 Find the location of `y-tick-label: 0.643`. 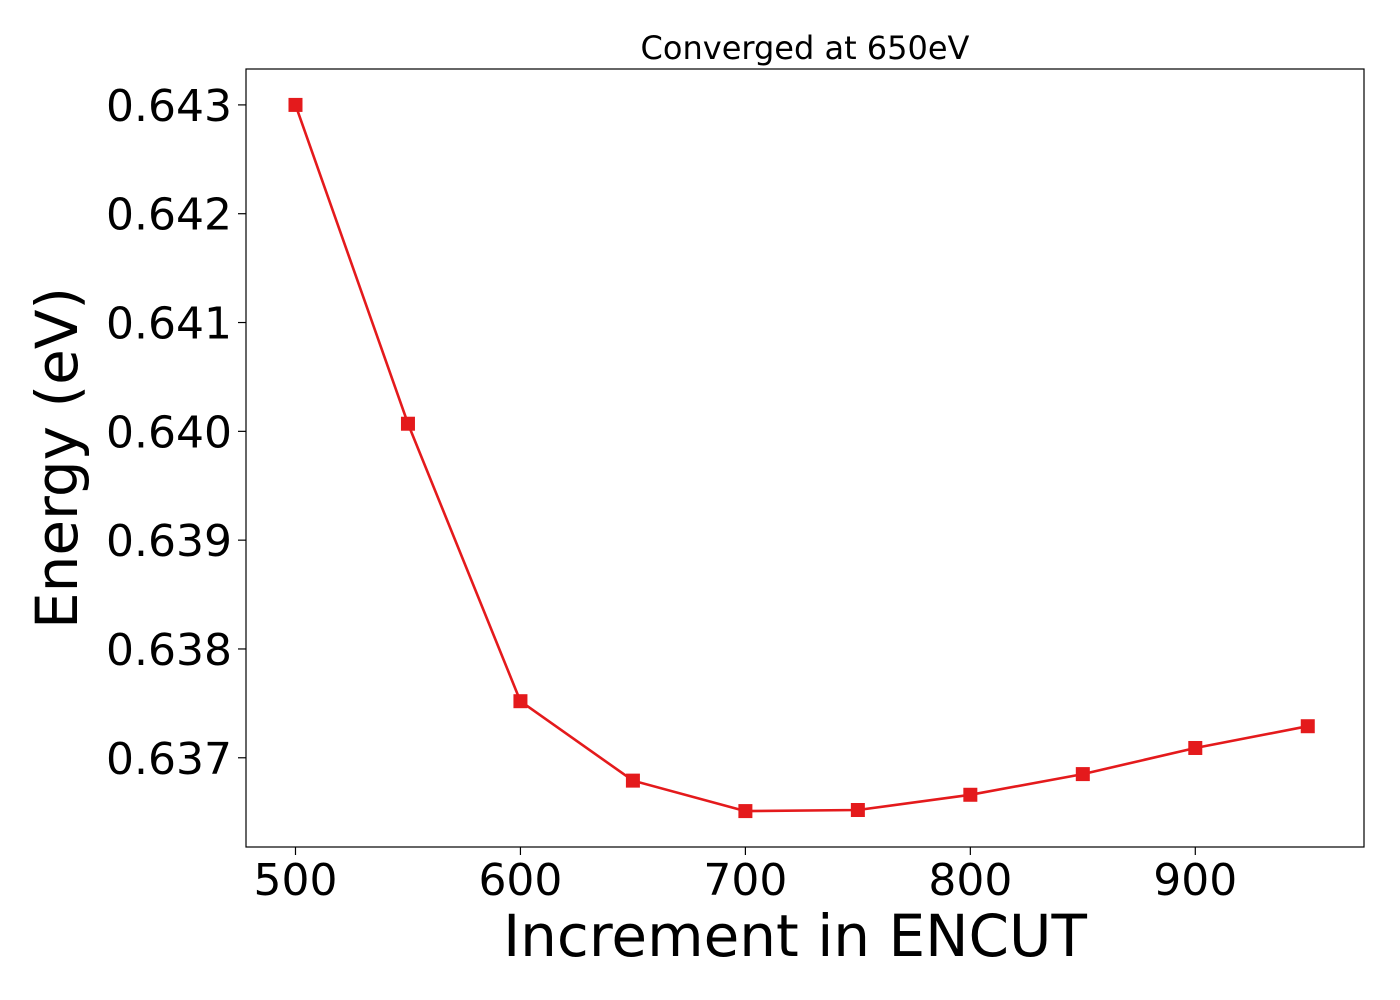

y-tick-label: 0.643 is located at coordinates (169, 106).